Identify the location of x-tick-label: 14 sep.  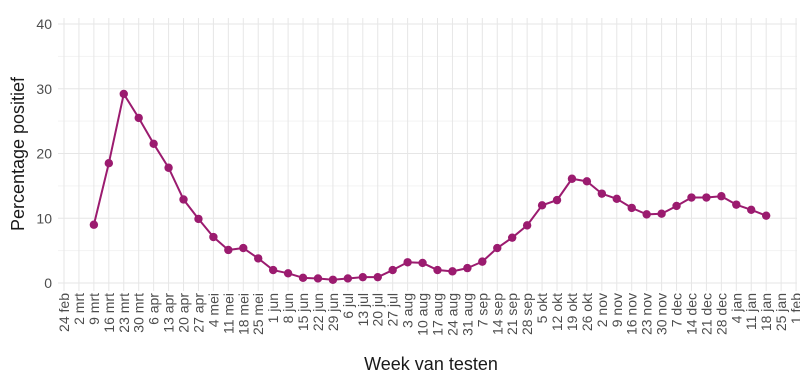
(497, 314).